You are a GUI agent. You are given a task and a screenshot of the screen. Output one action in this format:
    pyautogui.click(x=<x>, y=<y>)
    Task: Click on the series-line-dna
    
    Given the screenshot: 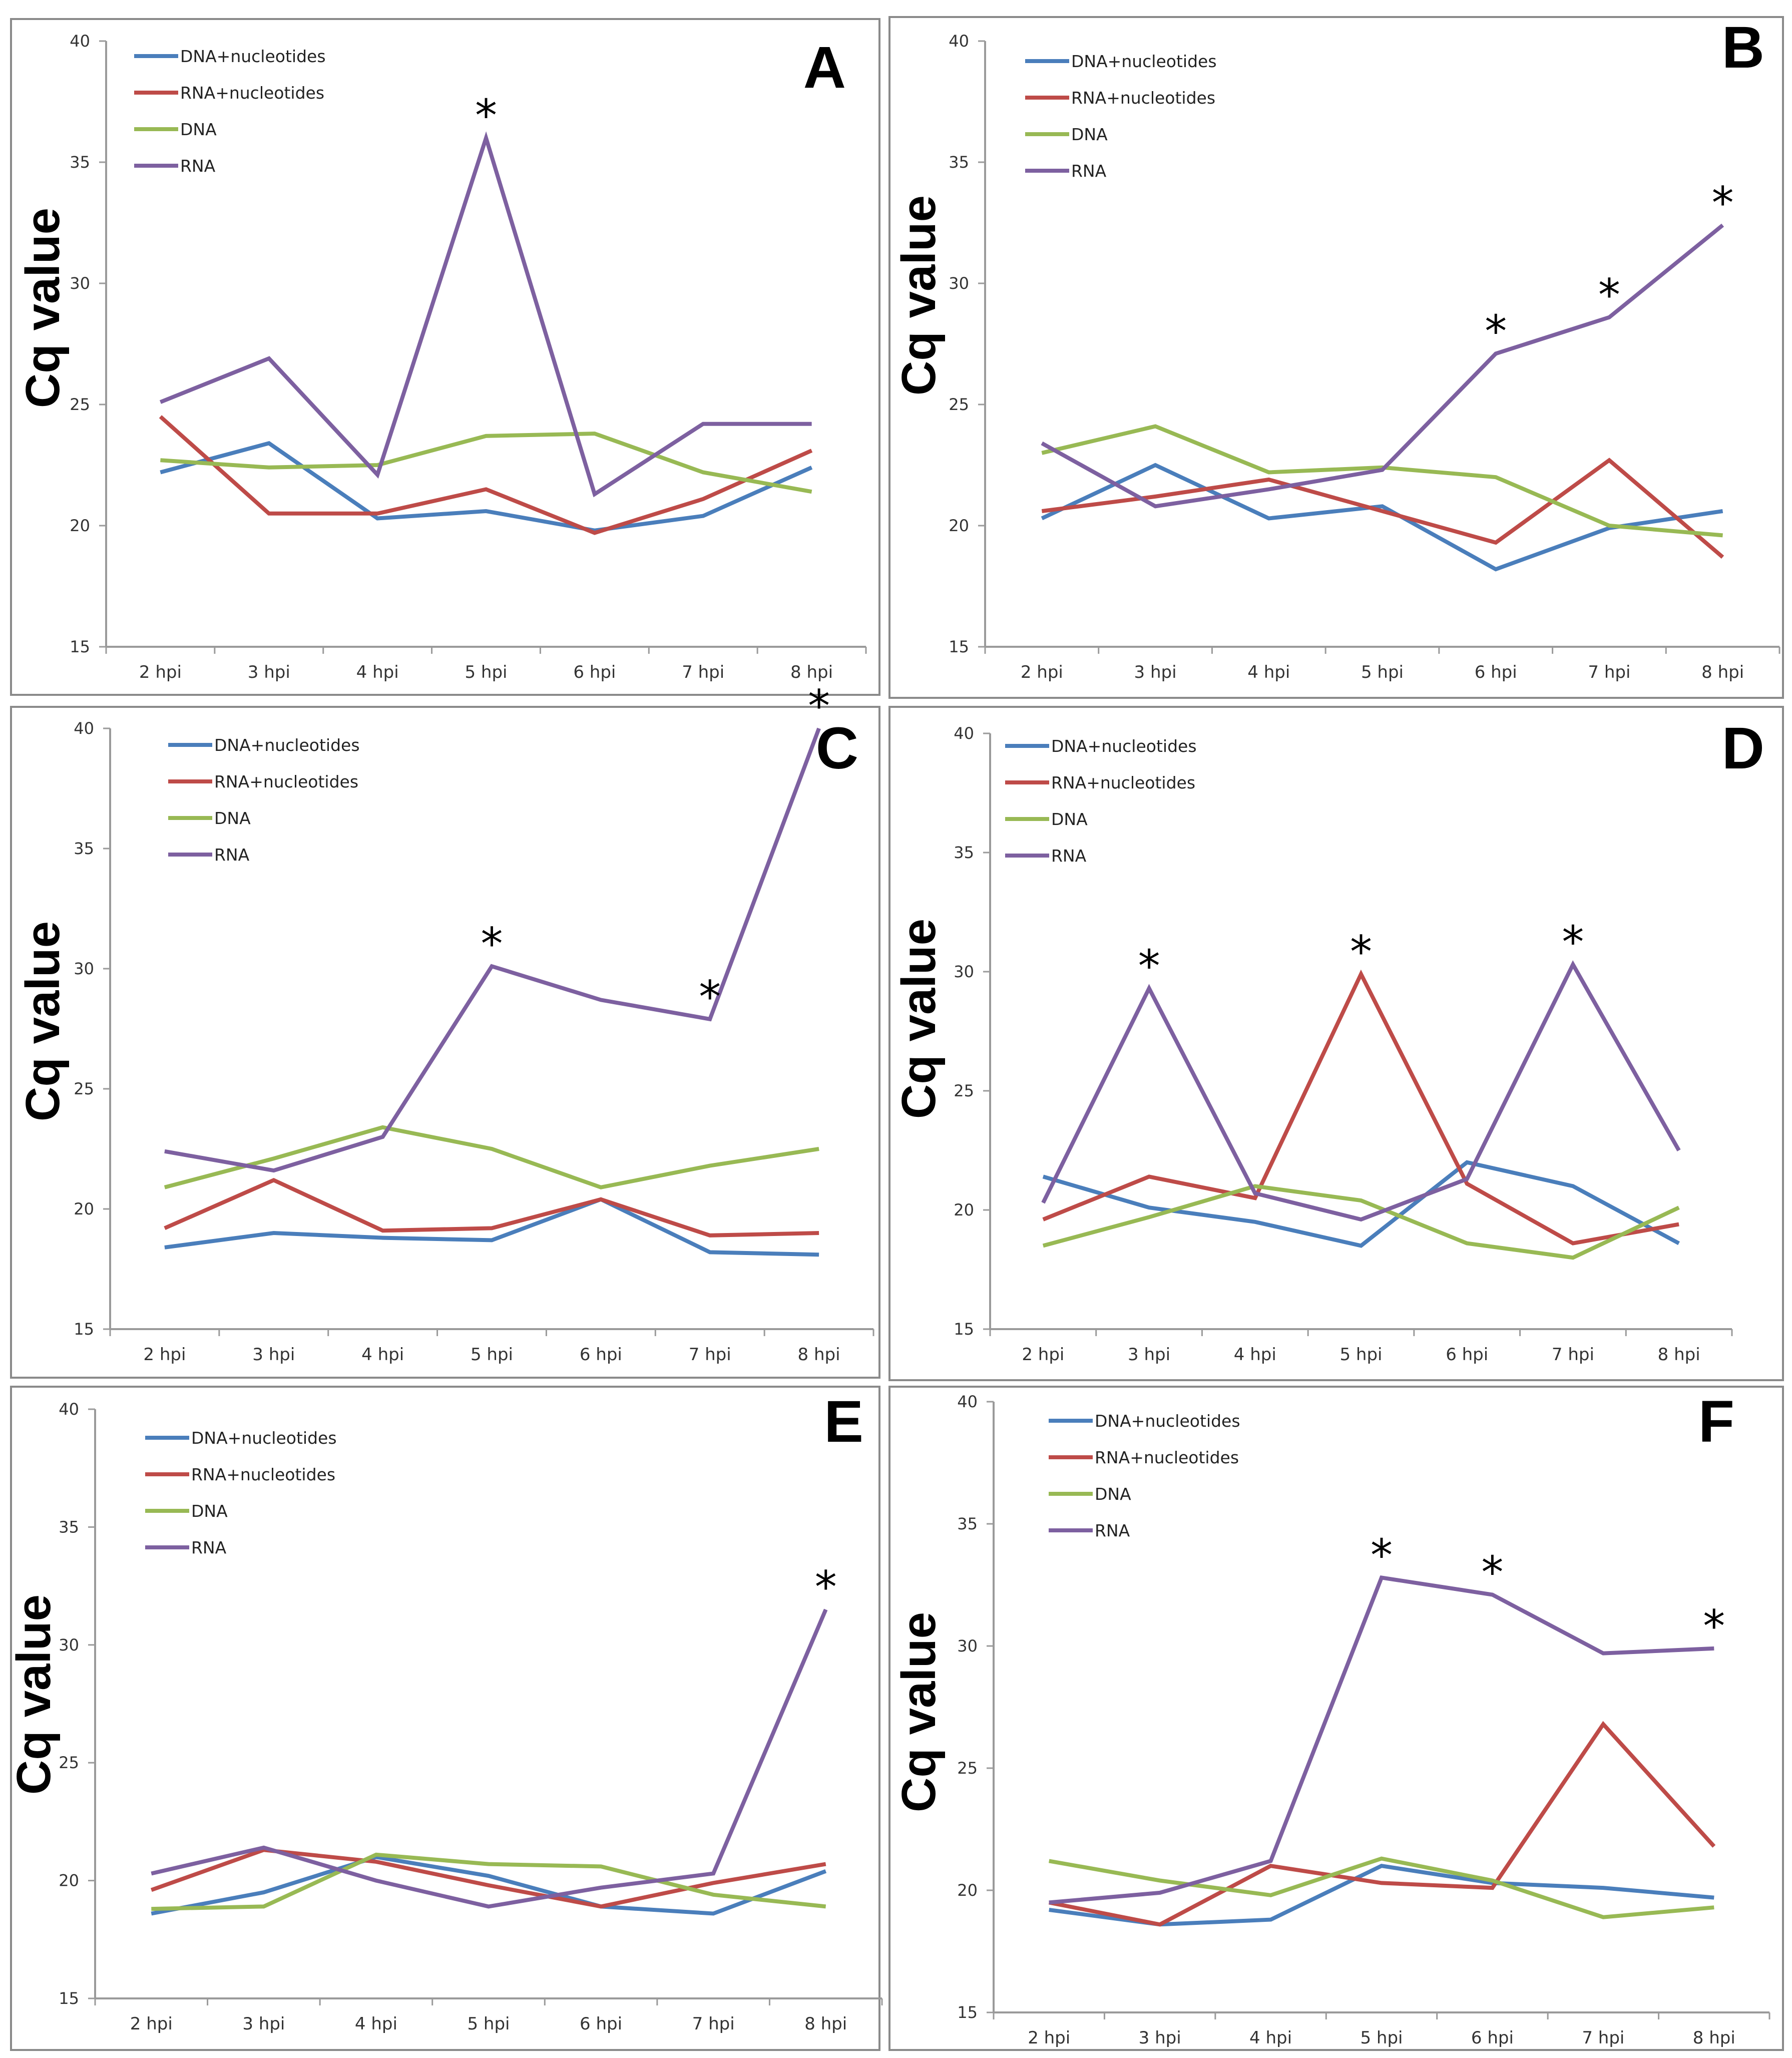 What is the action you would take?
    pyautogui.click(x=489, y=1881)
    